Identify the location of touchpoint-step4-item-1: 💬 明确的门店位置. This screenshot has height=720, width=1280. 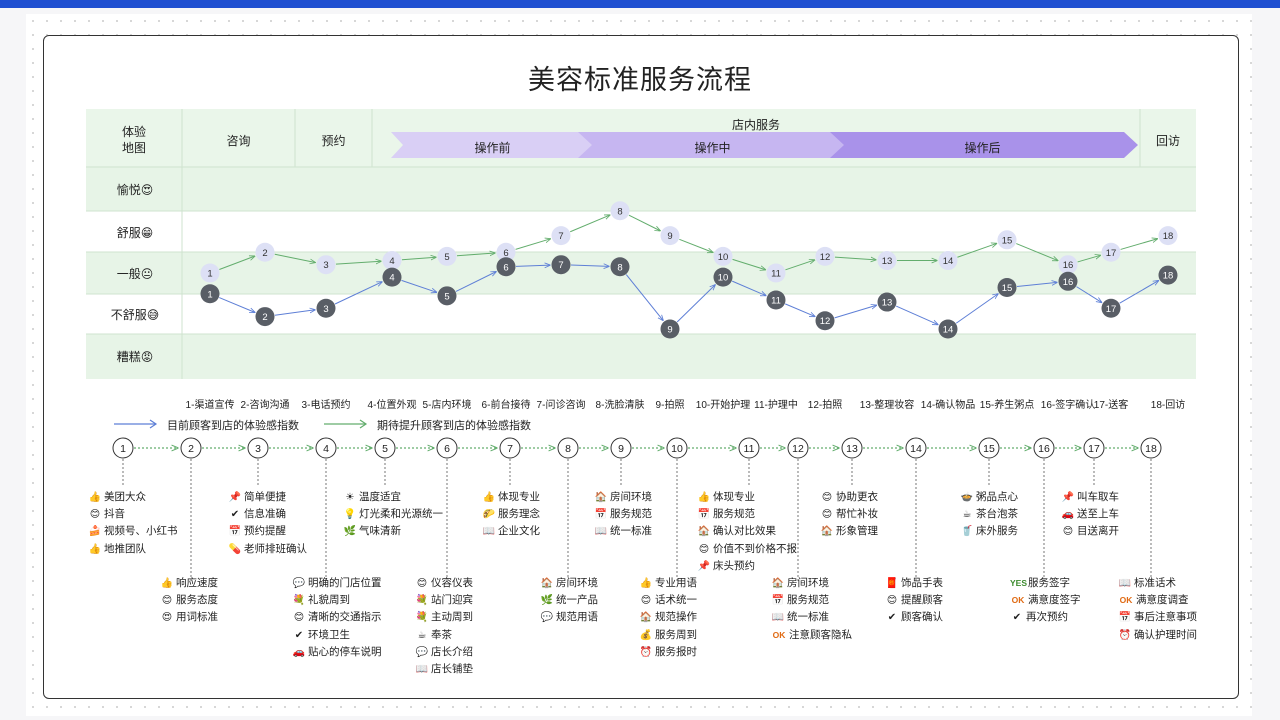
(337, 582).